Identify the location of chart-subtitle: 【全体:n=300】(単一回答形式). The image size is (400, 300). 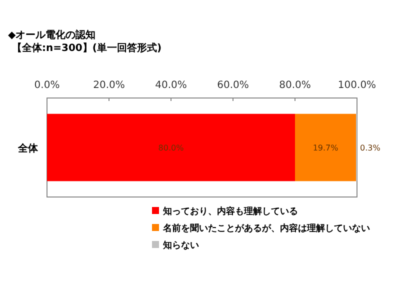
(87, 48).